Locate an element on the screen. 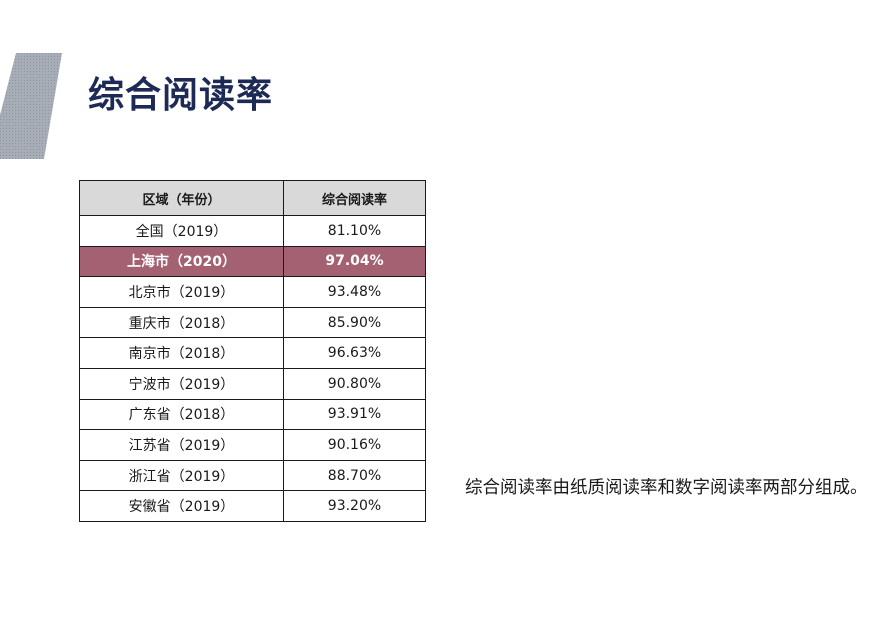  table-row: 全国（2019） 81.10% is located at coordinates (252, 231).